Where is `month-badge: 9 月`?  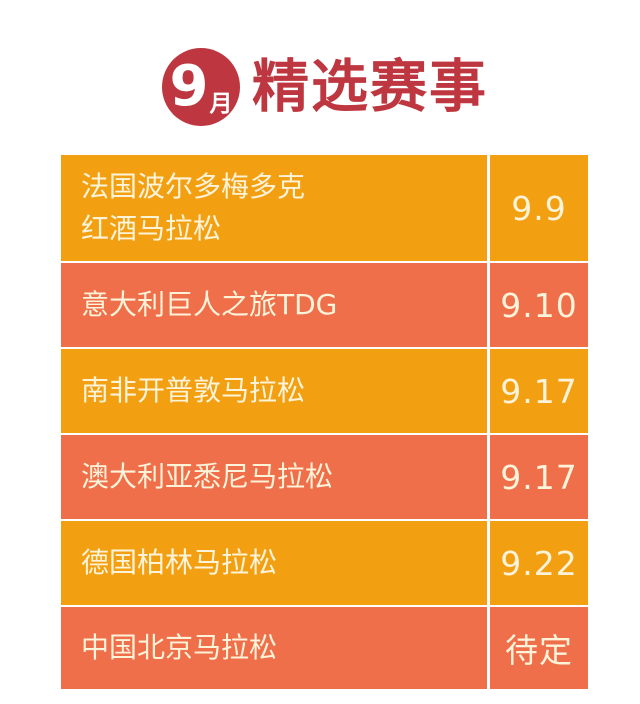 month-badge: 9 月 is located at coordinates (201, 87).